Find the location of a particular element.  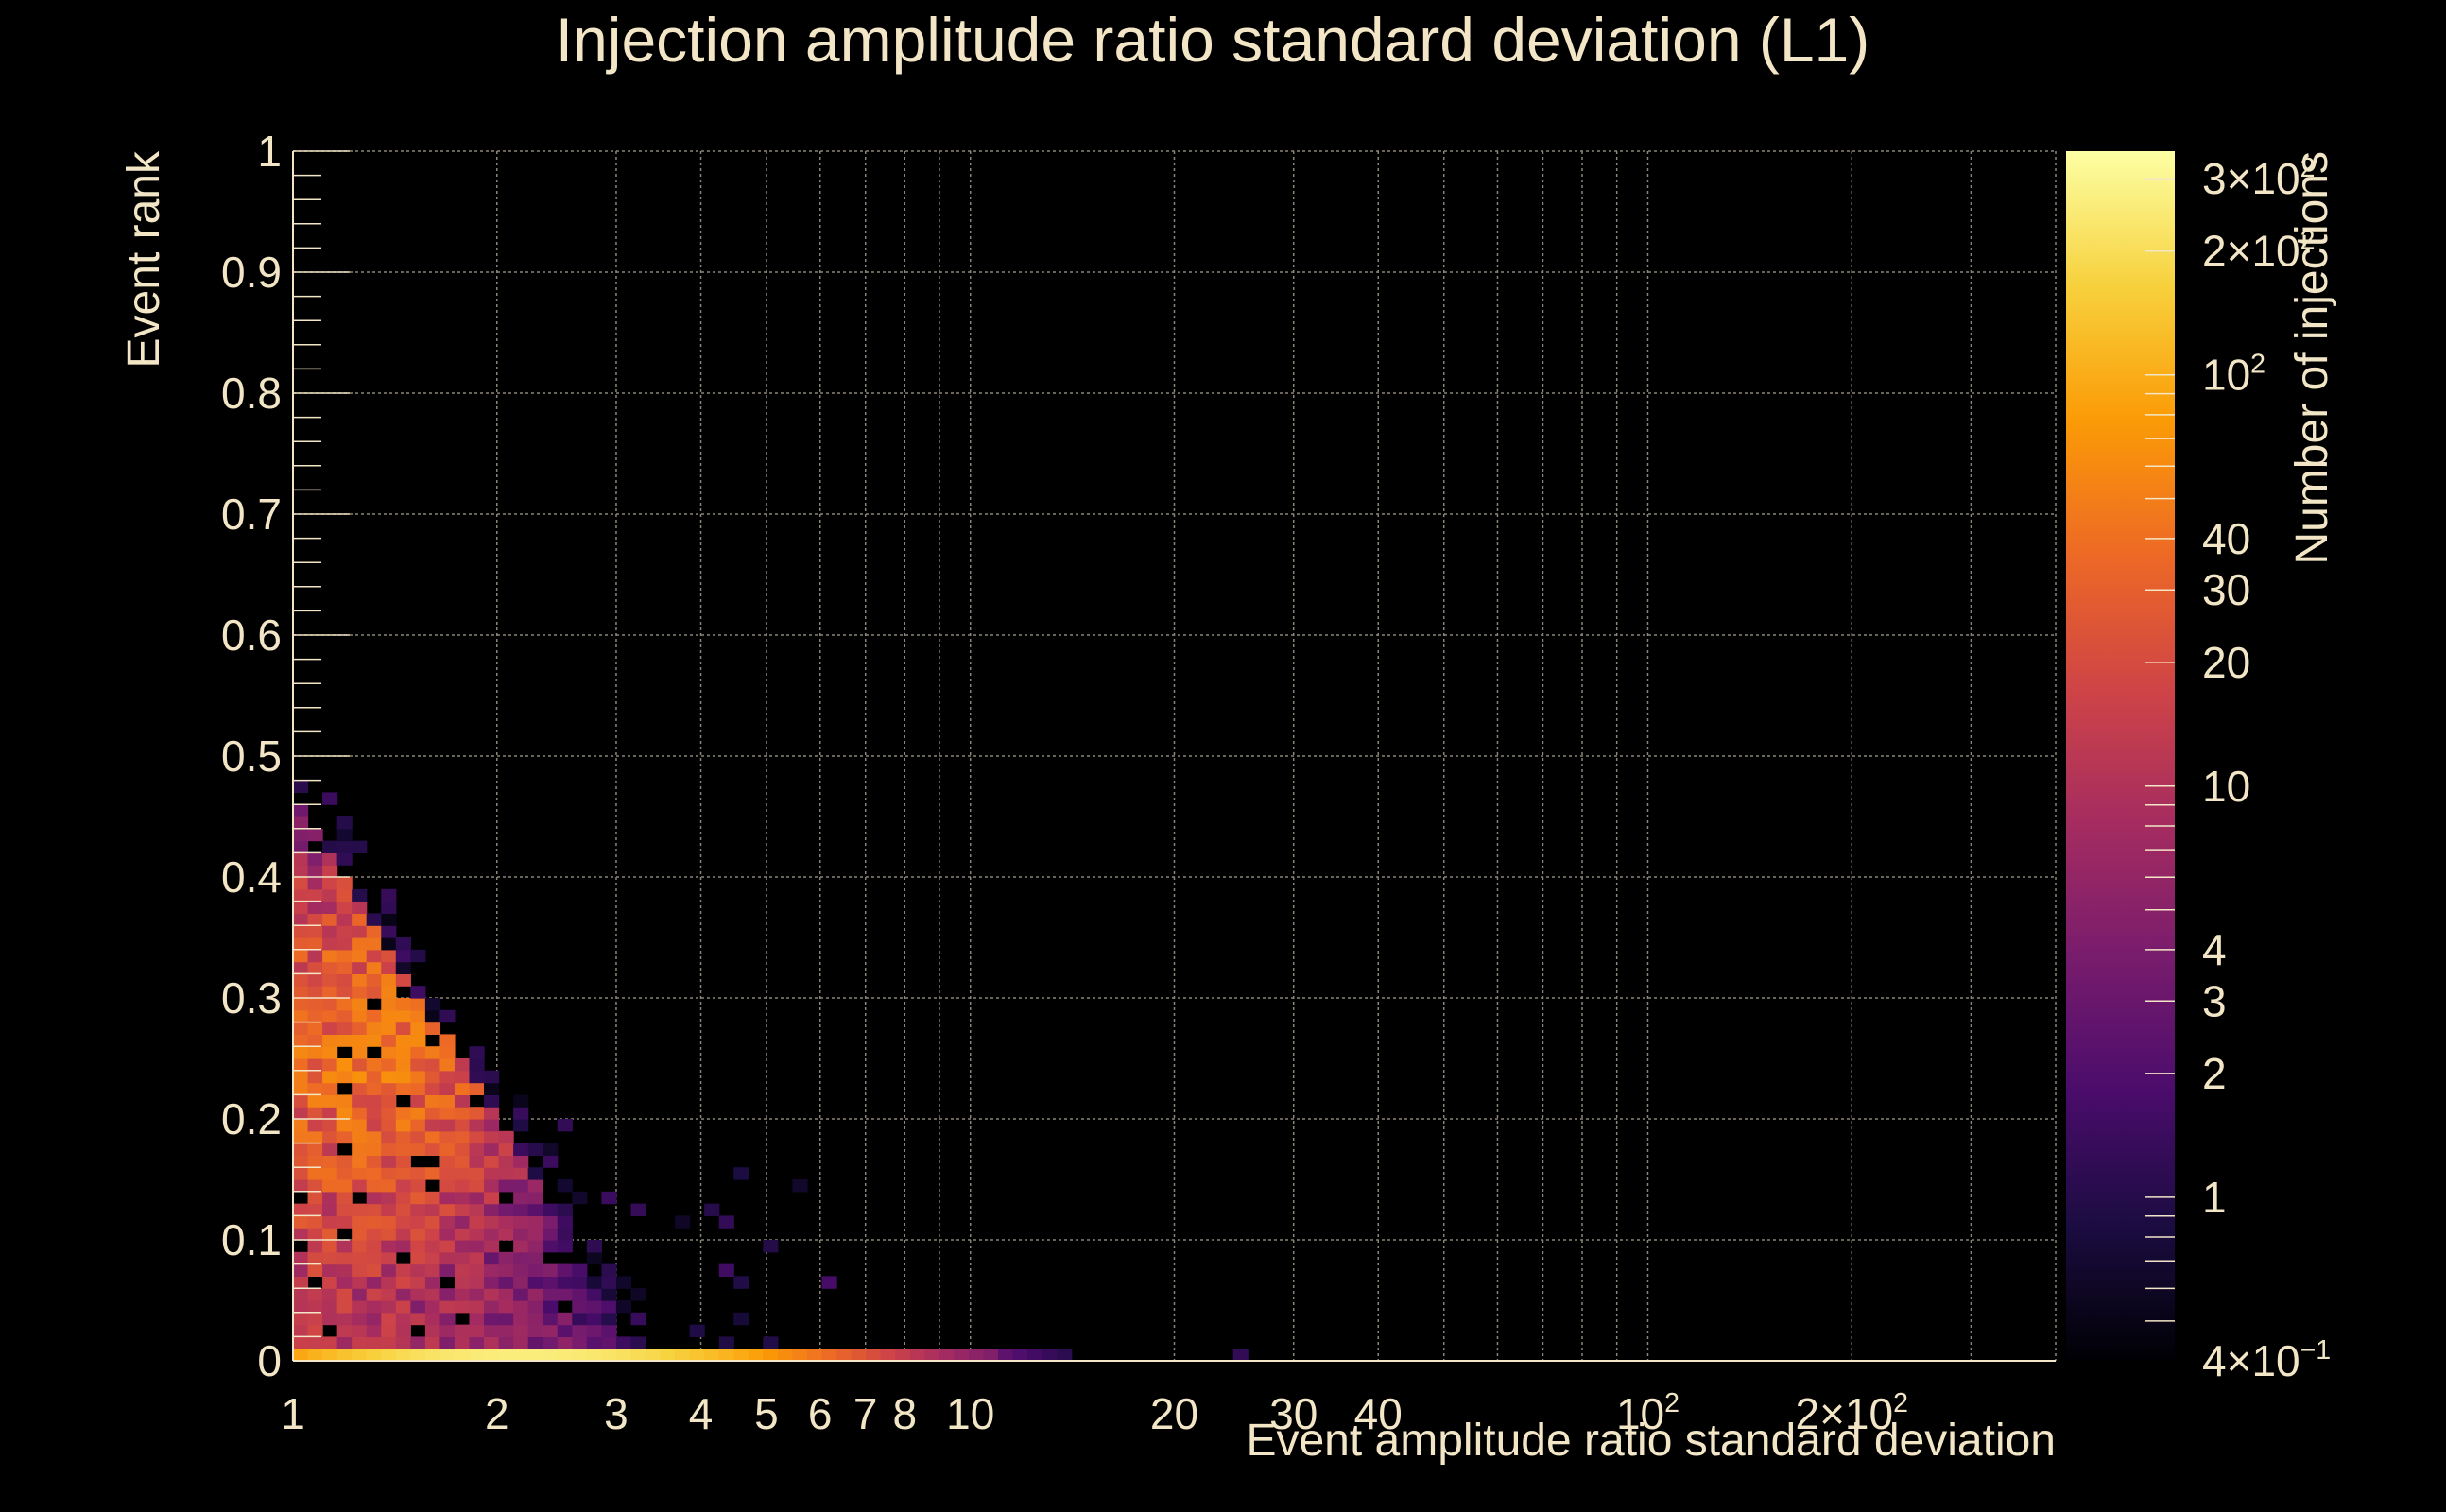

y-tick-label: 0.2 is located at coordinates (251, 1118).